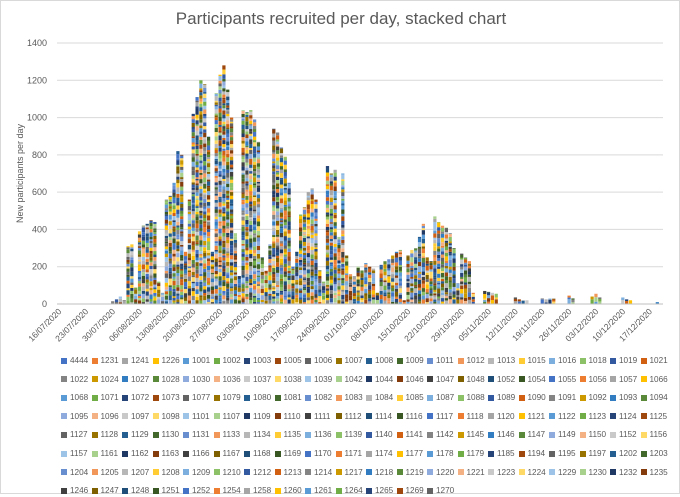 This screenshot has width=680, height=497. I want to click on legend-entry: 1235, so click(654, 473).